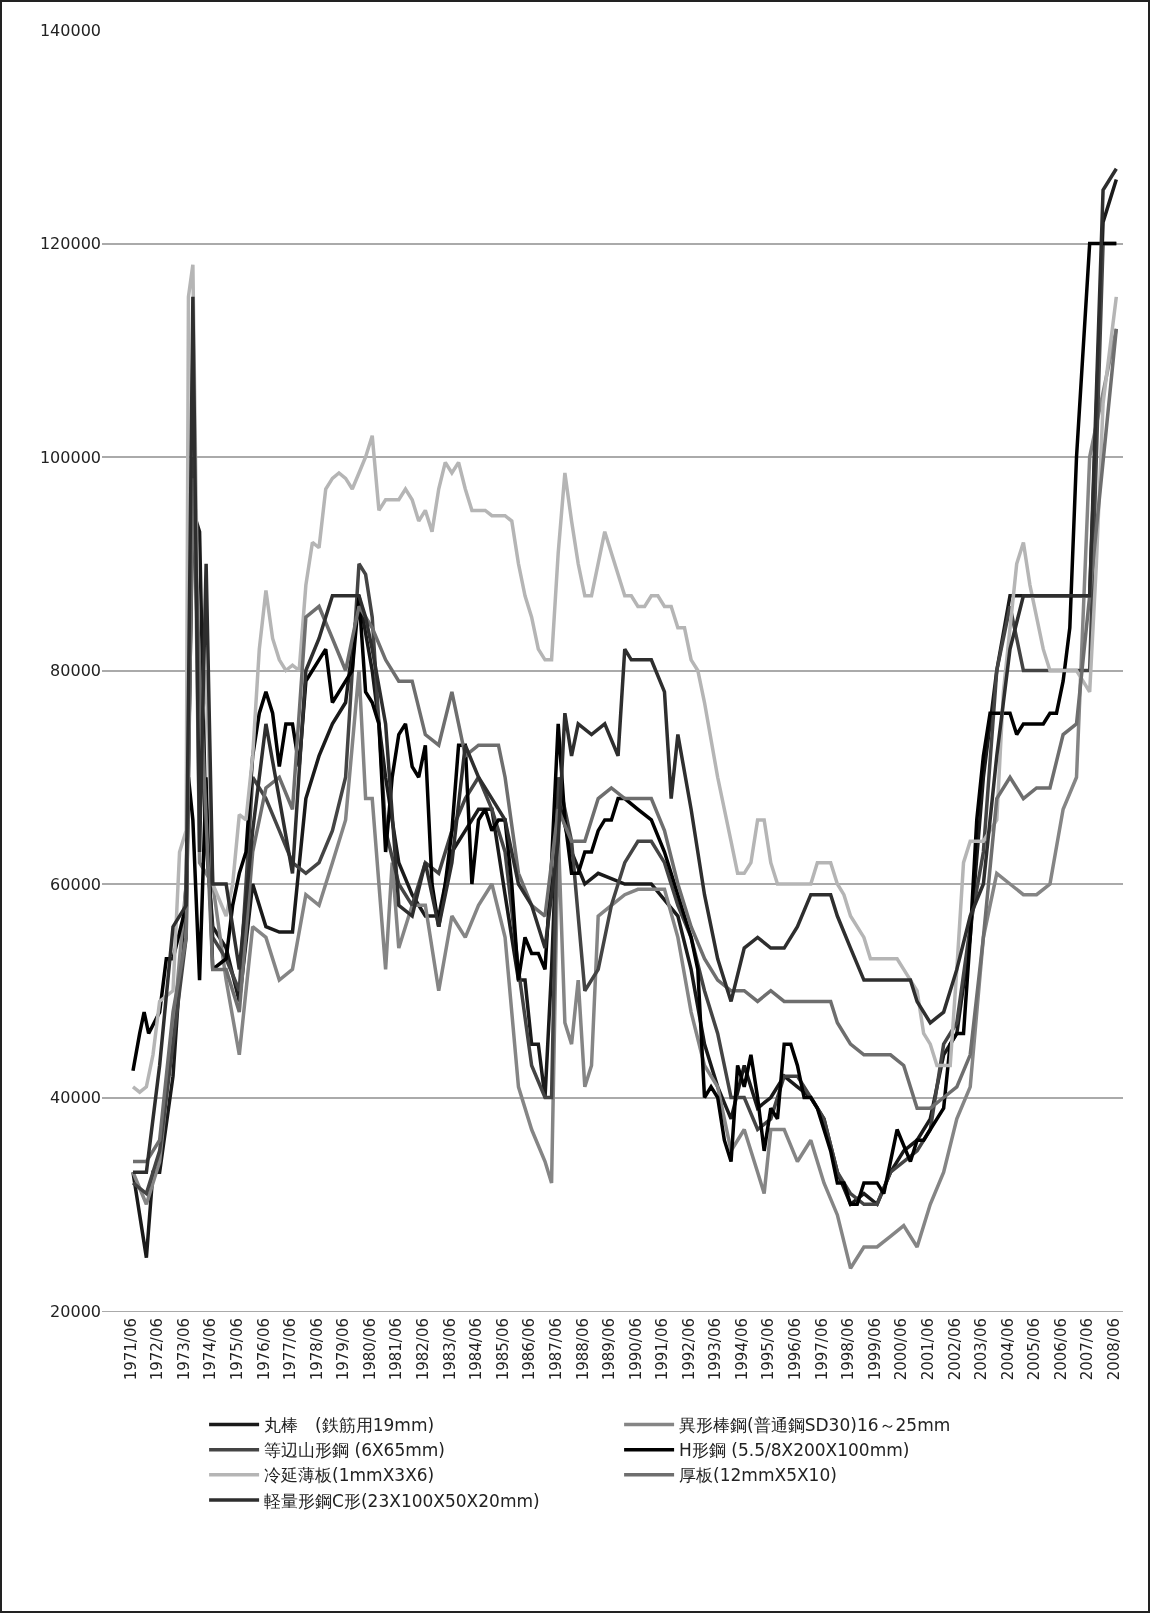 This screenshot has width=1150, height=1613. What do you see at coordinates (954, 1349) in the screenshot?
I see `x-tick-label: 2002/06` at bounding box center [954, 1349].